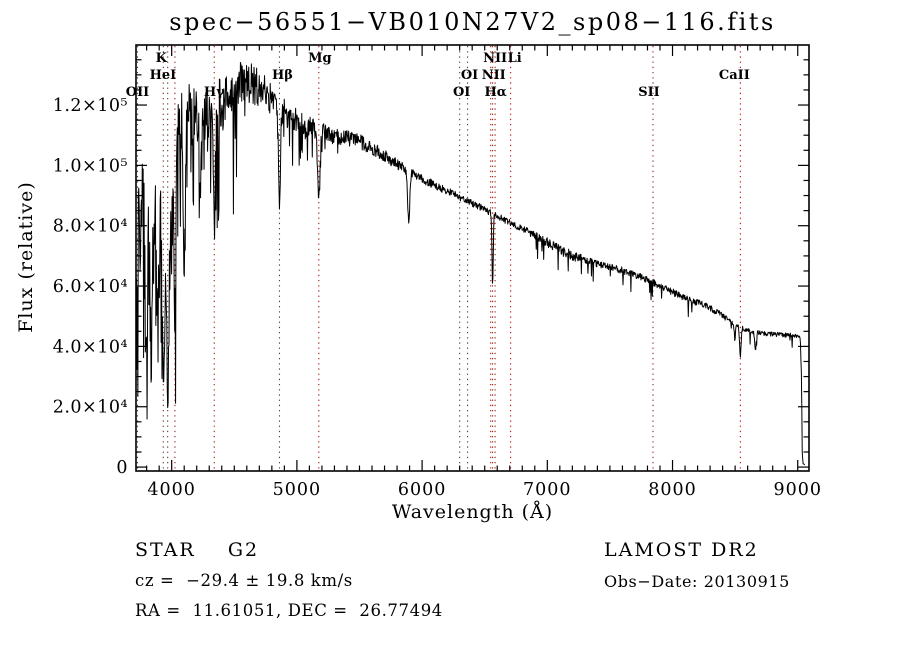  I want to click on x-tick-label: 9000, so click(797, 490).